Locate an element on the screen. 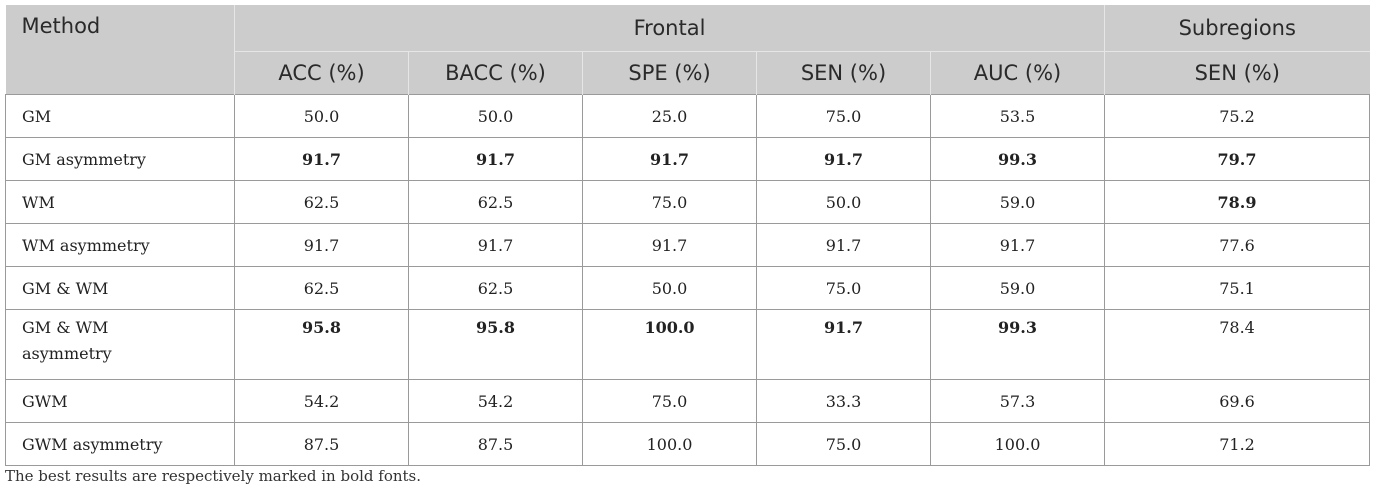 This screenshot has height=494, width=1377. row-method: WM is located at coordinates (120, 202).